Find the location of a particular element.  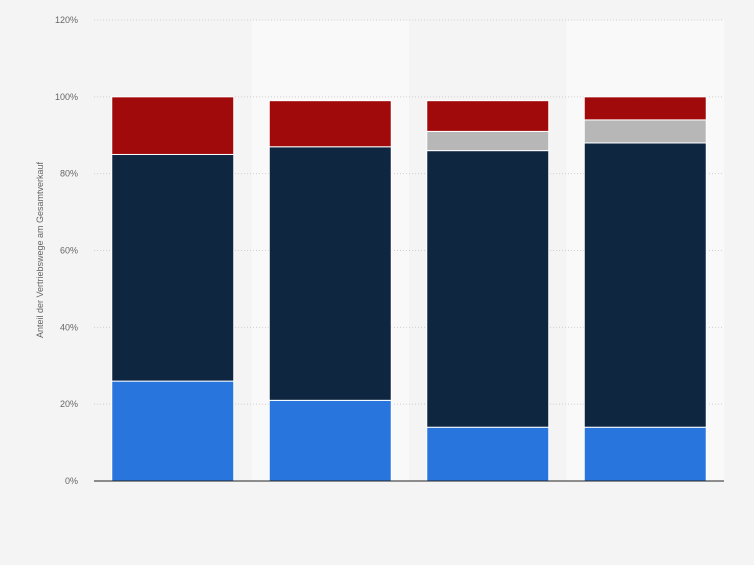

bar-segment-c1-s2 is located at coordinates (173, 267).